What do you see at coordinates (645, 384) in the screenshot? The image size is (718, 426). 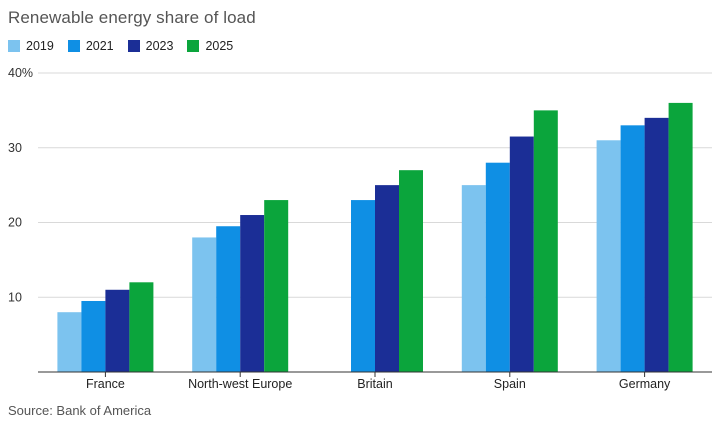 I see `x-category-label-germany: Germany` at bounding box center [645, 384].